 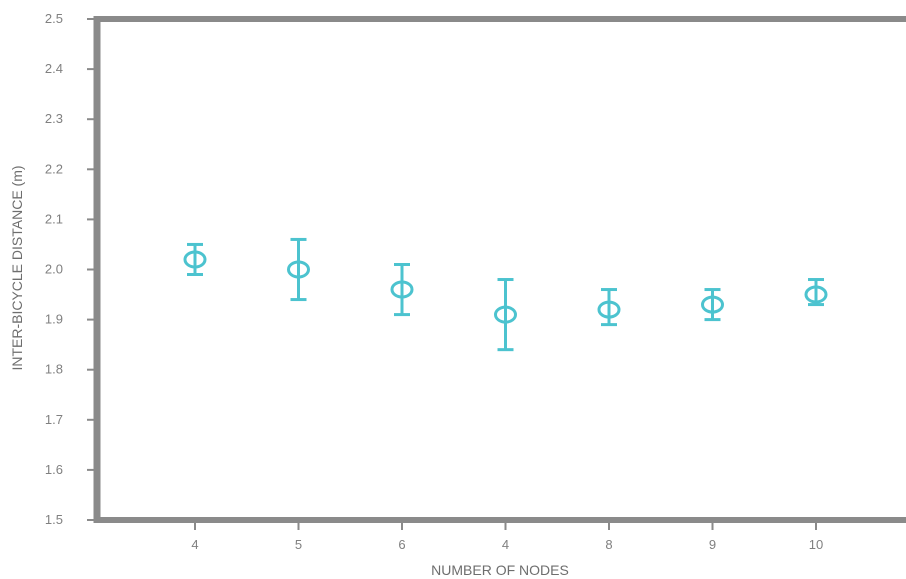 What do you see at coordinates (54, 168) in the screenshot?
I see `y-tick-label: 2.2` at bounding box center [54, 168].